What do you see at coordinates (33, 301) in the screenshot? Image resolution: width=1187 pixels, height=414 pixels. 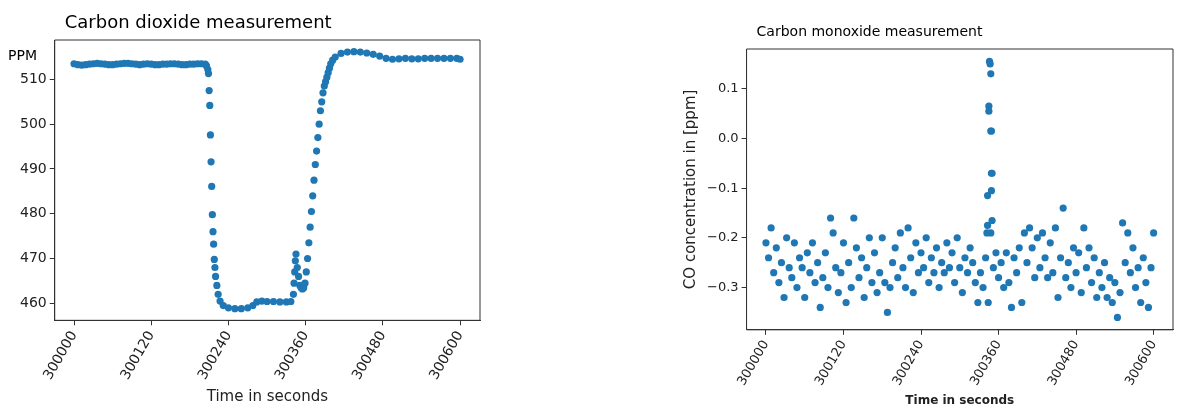 I see `y-tick-label: 460` at bounding box center [33, 301].